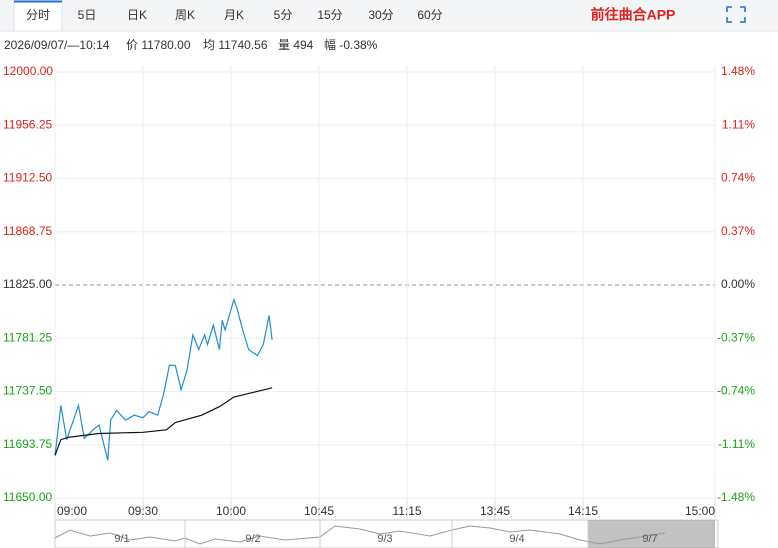 This screenshot has height=548, width=778. Describe the element at coordinates (158, 45) in the screenshot. I see `info-item: 价 11780.00` at that location.